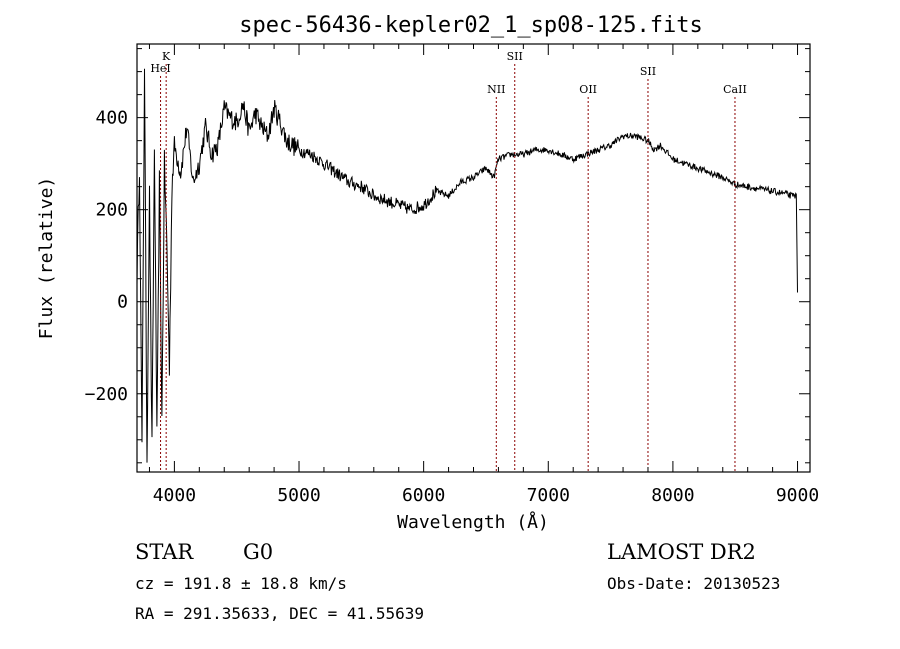 The height and width of the screenshot is (649, 900). What do you see at coordinates (111, 210) in the screenshot?
I see `y-tick-label: 200` at bounding box center [111, 210].